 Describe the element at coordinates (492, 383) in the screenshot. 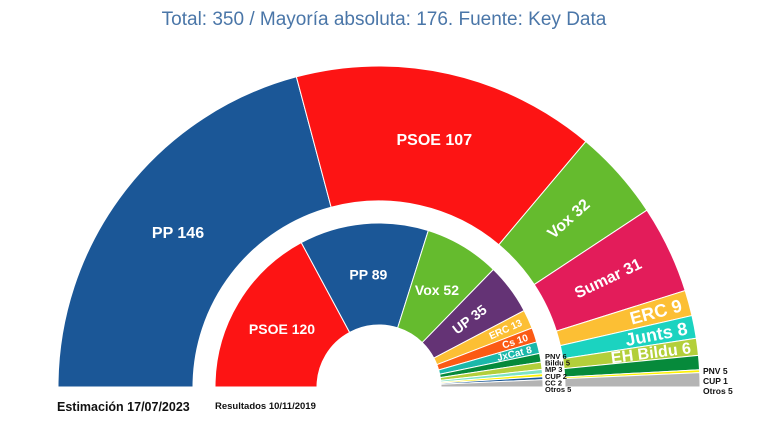

I see `segment-inner-otros` at that location.